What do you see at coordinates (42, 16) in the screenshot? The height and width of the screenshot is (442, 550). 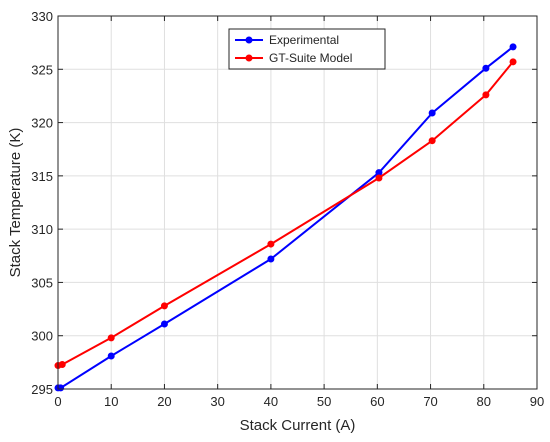 I see `y-tick-label: 330` at bounding box center [42, 16].